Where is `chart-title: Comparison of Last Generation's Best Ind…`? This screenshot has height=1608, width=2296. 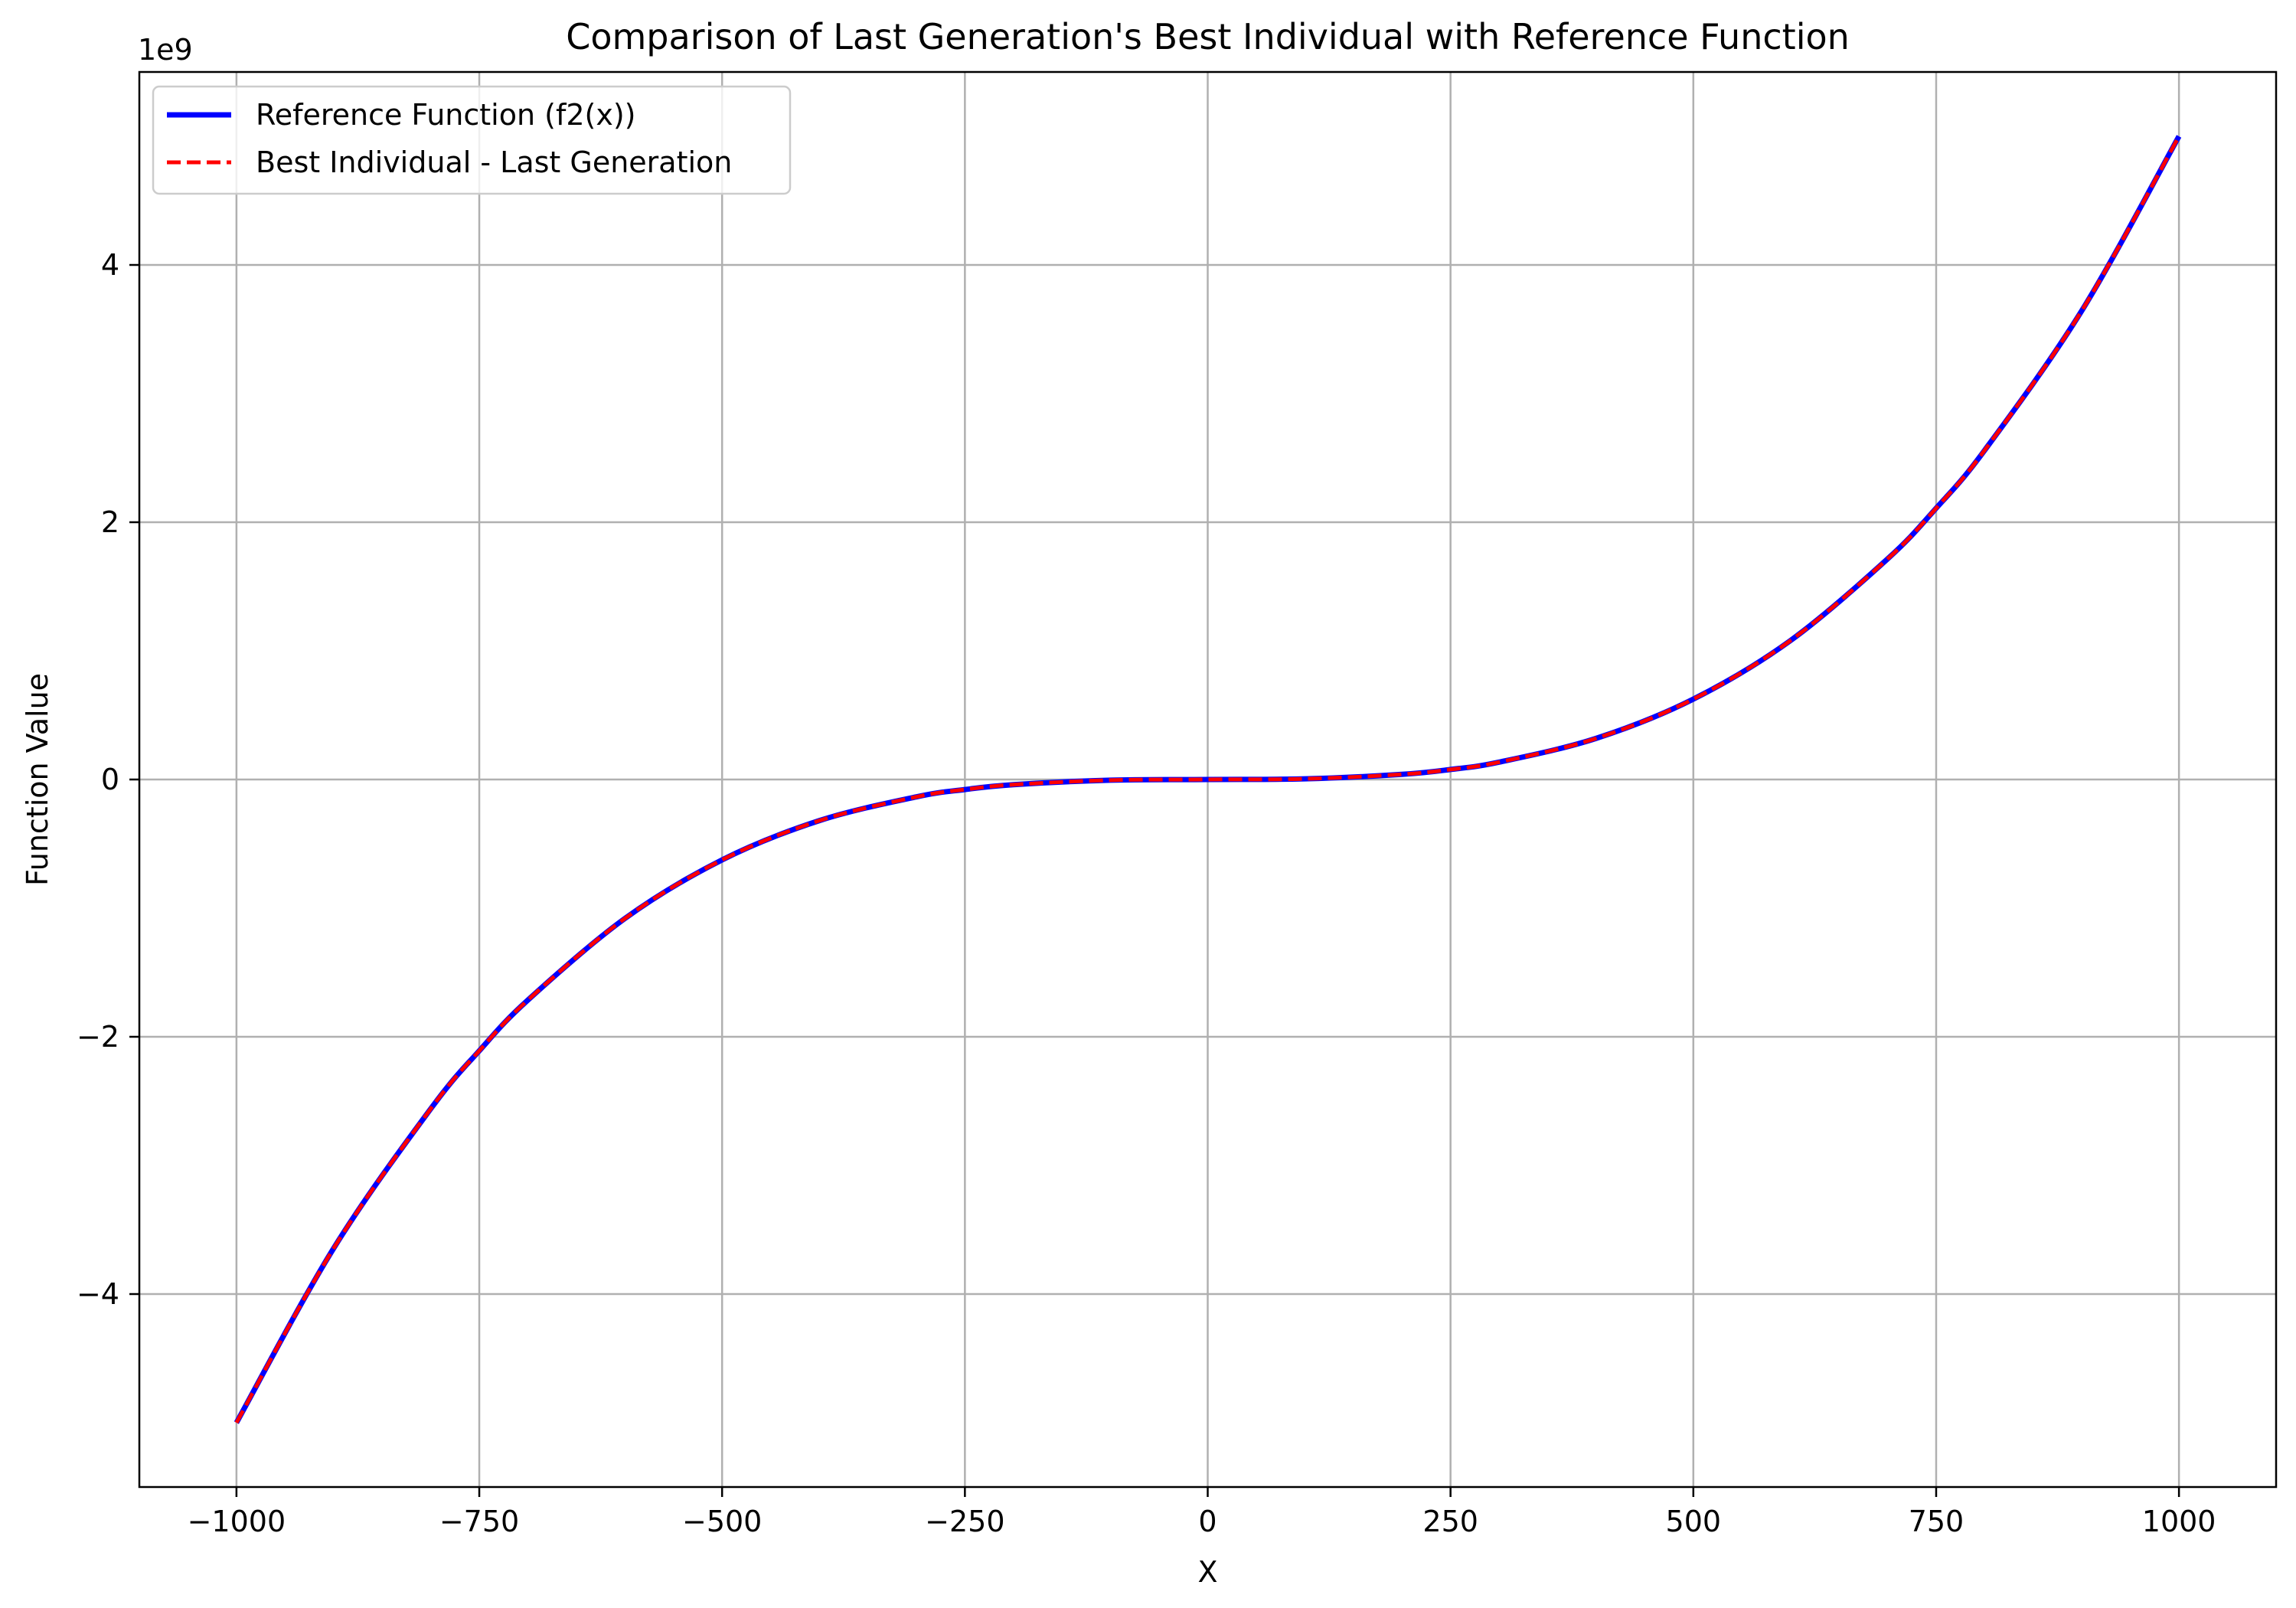 chart-title: Comparison of Last Generation's Best Ind… is located at coordinates (1208, 37).